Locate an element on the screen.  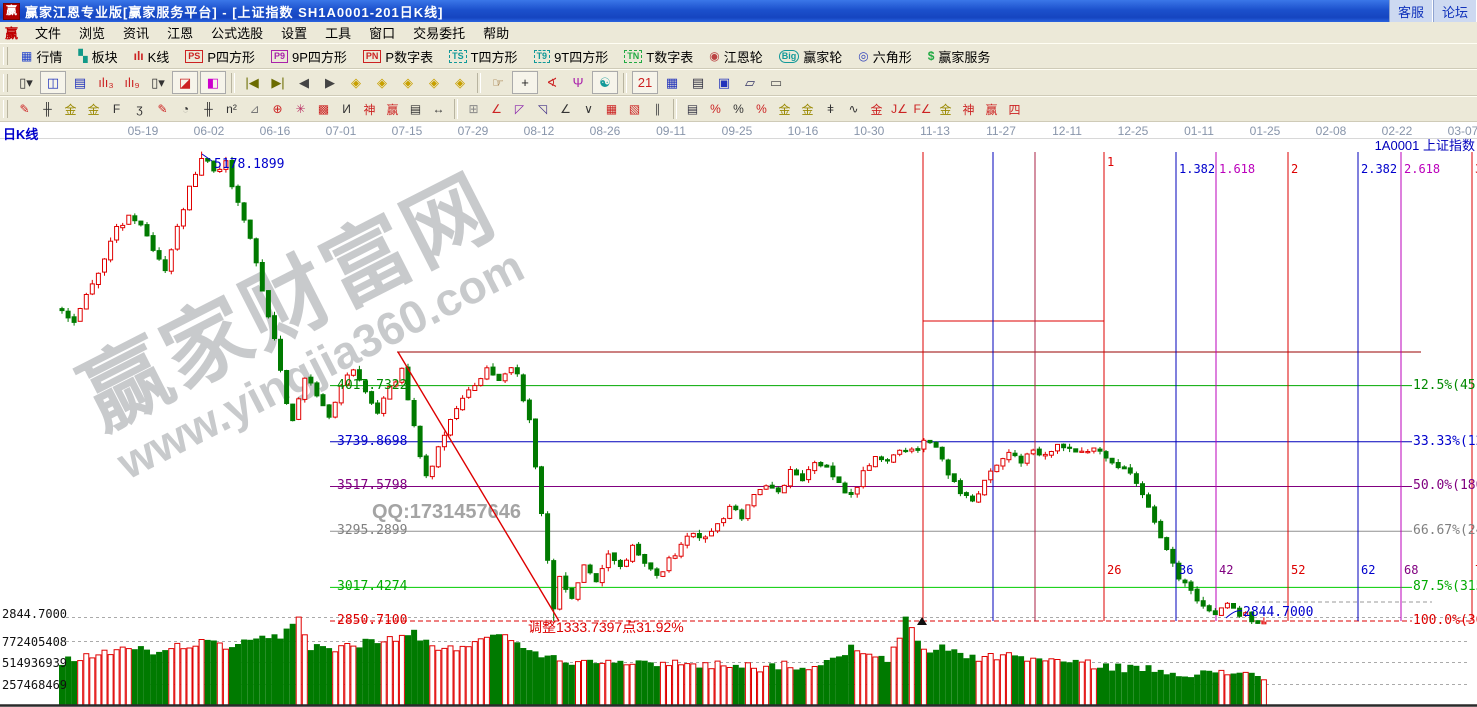
expand-diamond-icon: ◈ is located at coordinates (408, 82).